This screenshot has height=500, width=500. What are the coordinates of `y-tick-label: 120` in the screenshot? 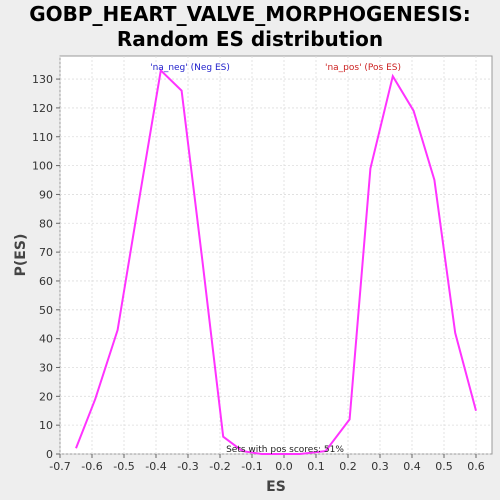 It's located at (42, 108).